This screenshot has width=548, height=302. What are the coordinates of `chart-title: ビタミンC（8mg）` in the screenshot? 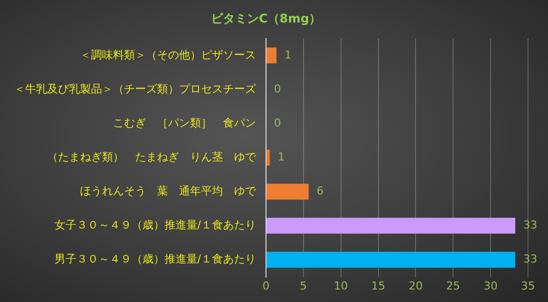 It's located at (266, 18).